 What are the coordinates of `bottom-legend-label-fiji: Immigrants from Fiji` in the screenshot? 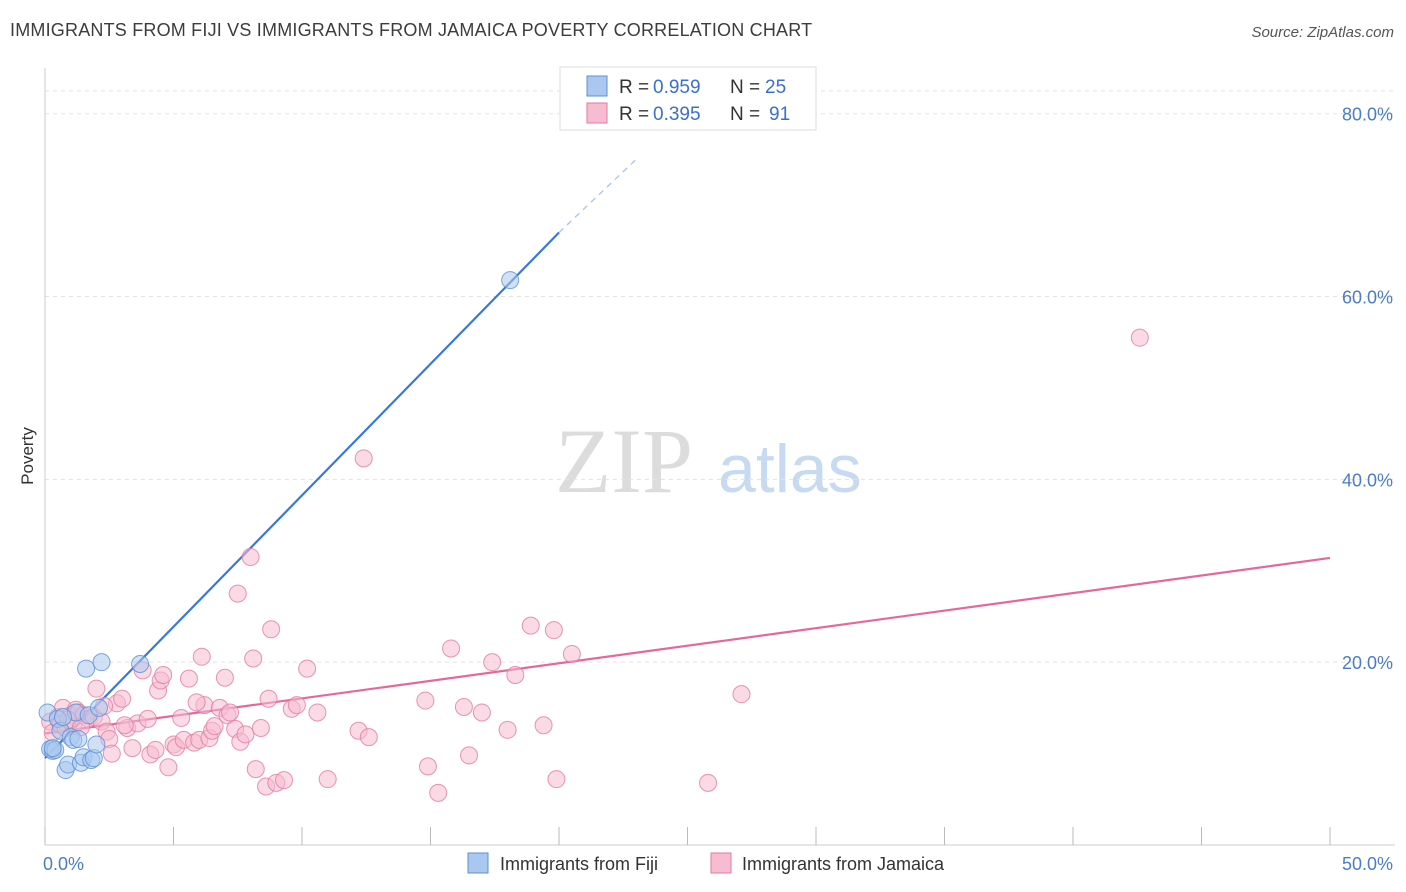 It's located at (579, 864).